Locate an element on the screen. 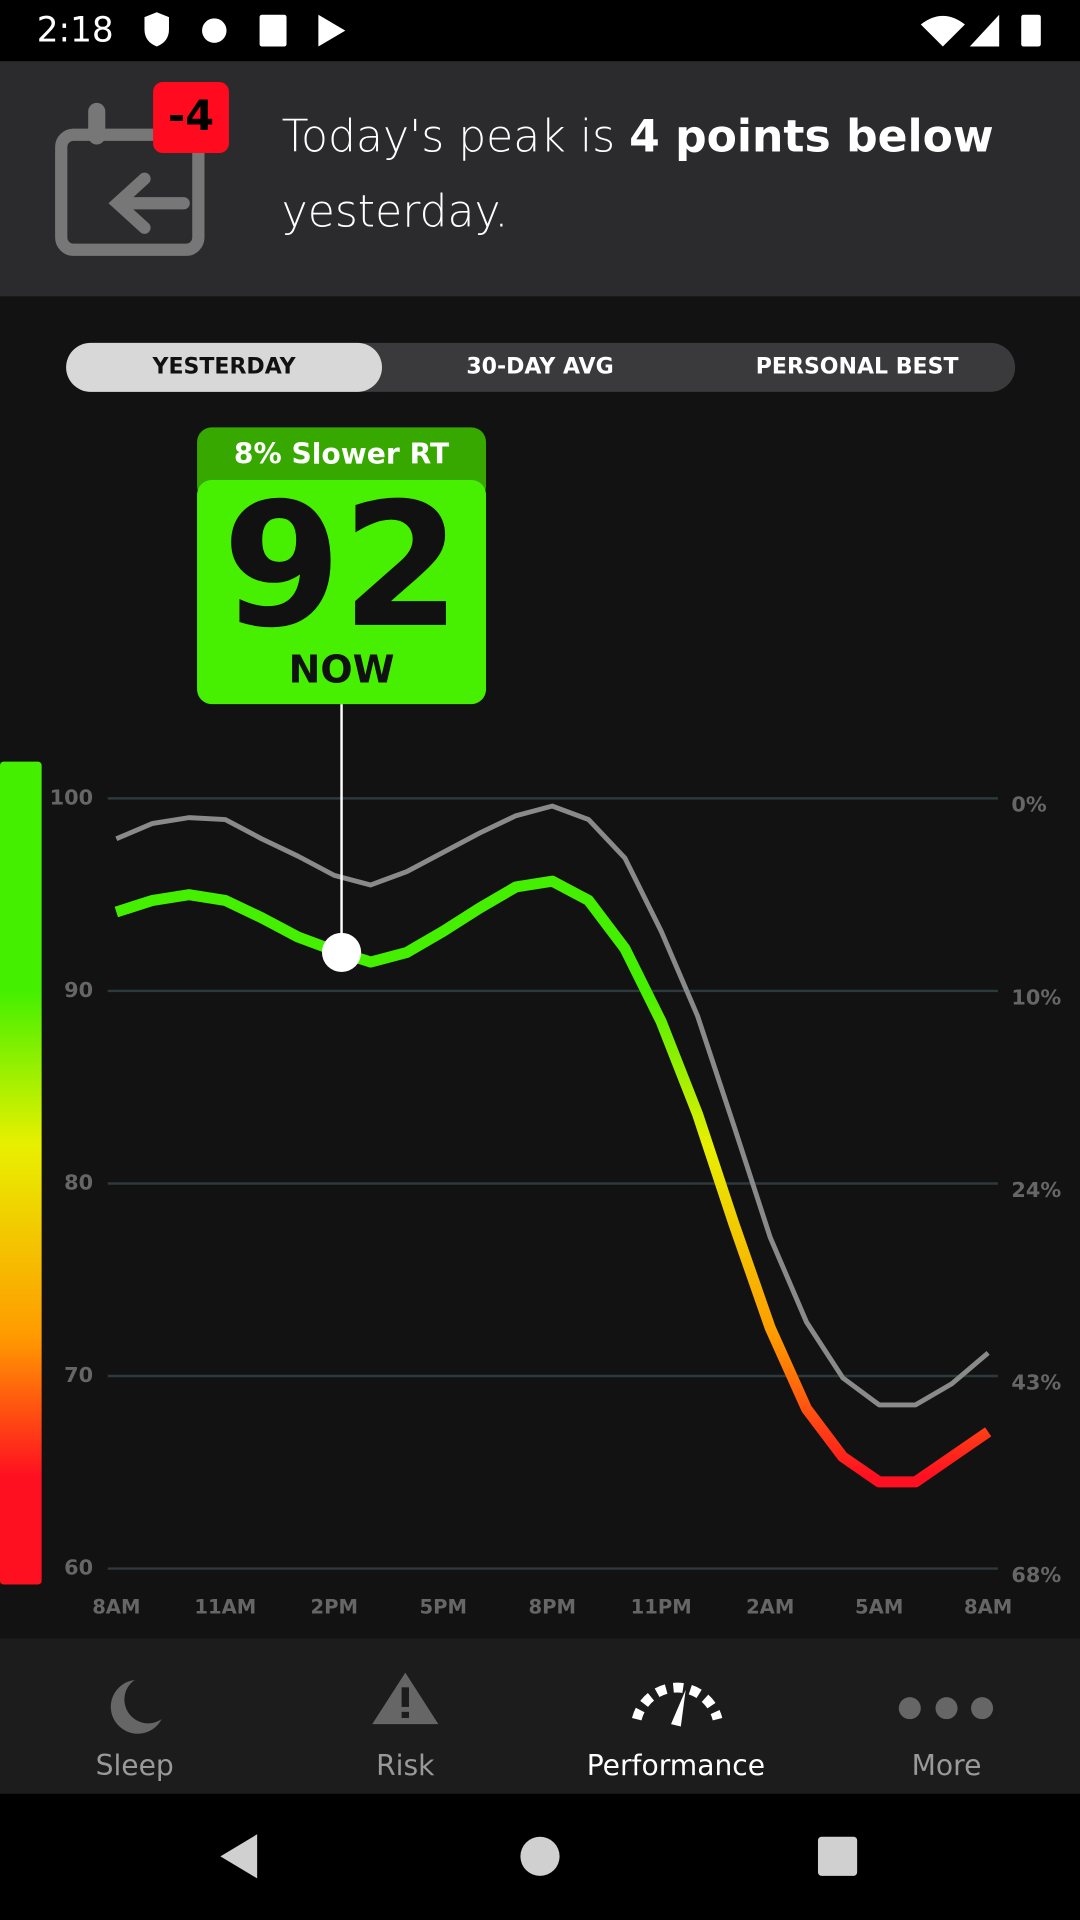 This screenshot has height=1920, width=1080. y-tick-label: 60 is located at coordinates (78, 1568).